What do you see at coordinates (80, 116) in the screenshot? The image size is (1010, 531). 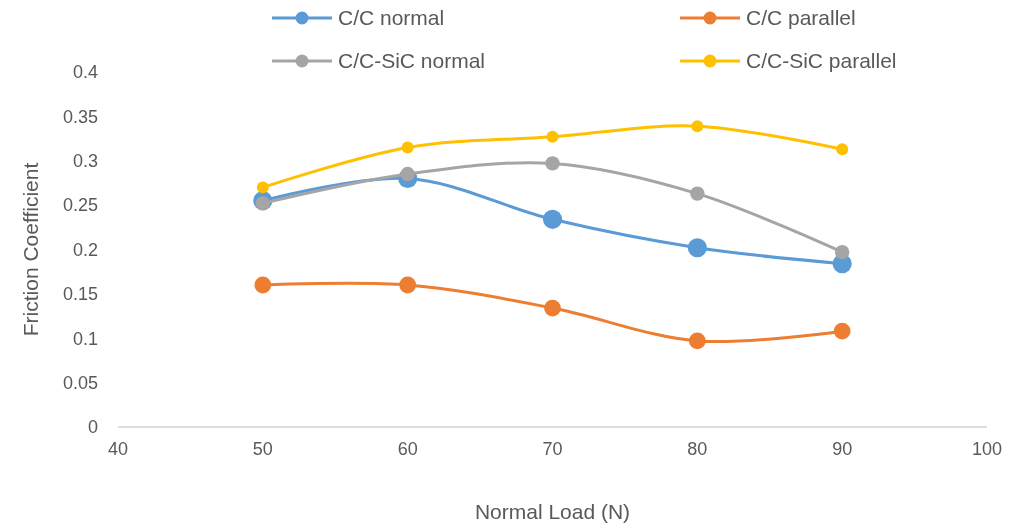 I see `y-tick-label: 0.35` at bounding box center [80, 116].